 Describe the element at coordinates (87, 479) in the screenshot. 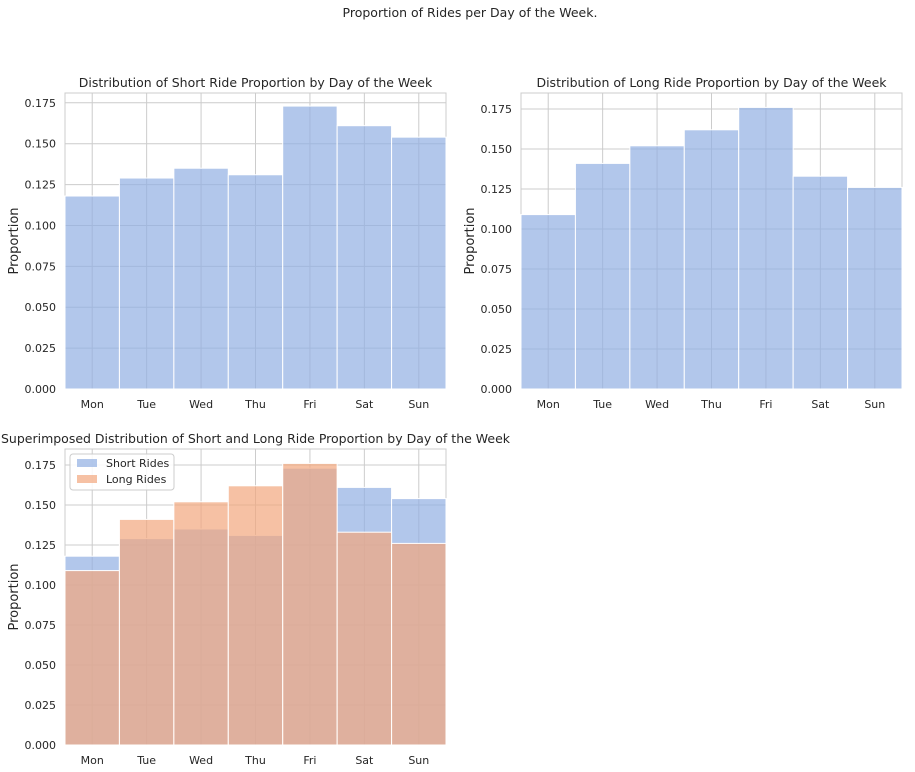

I see `legend-swatch-long-rides` at that location.